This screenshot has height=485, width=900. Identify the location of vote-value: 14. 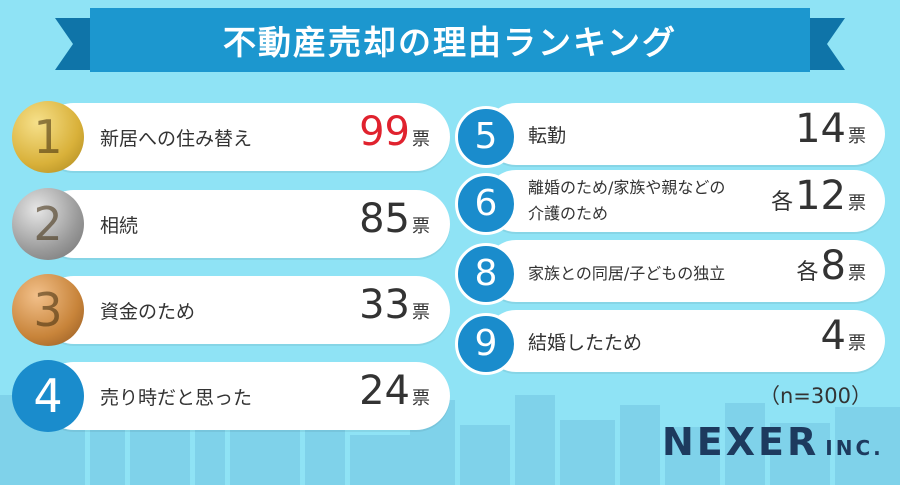
(820, 129).